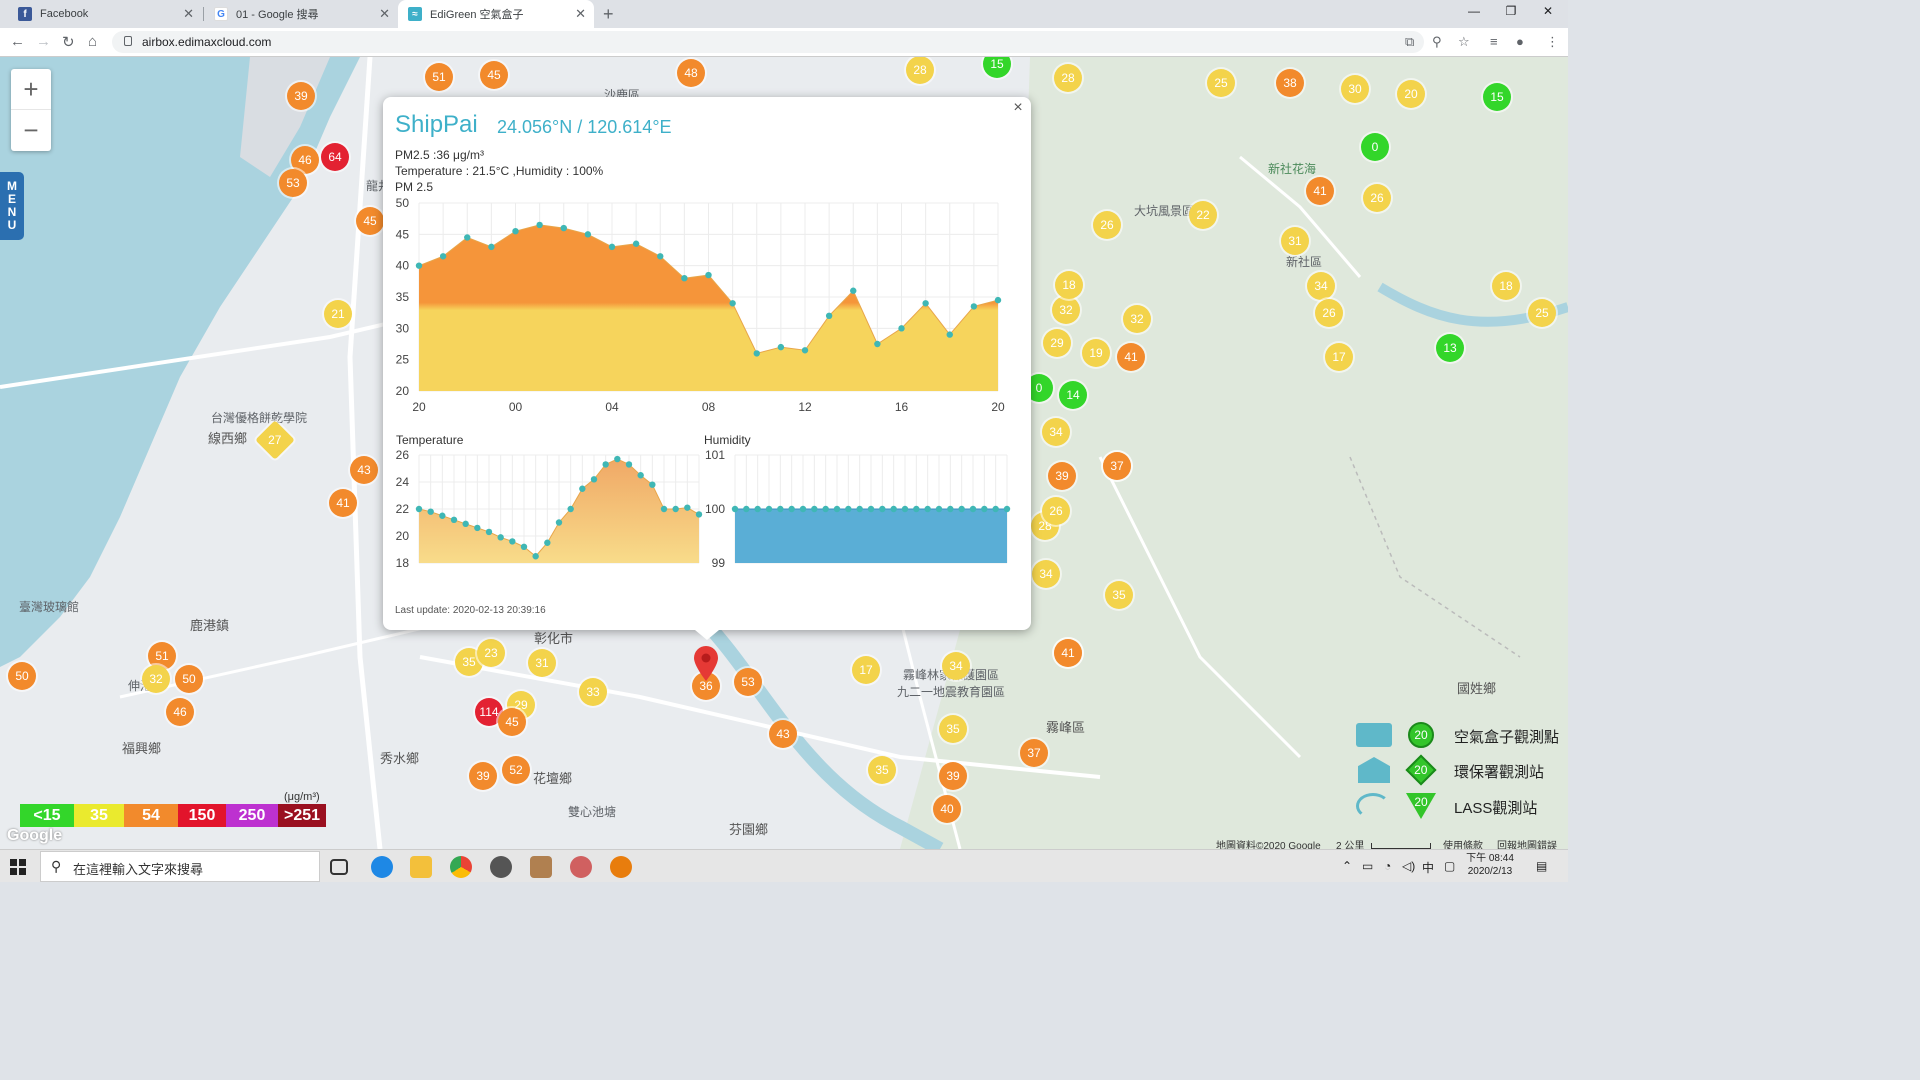 Image resolution: width=1920 pixels, height=1080 pixels. I want to click on legend-airbox: 20 空氣盒子觀測點, so click(1460, 735).